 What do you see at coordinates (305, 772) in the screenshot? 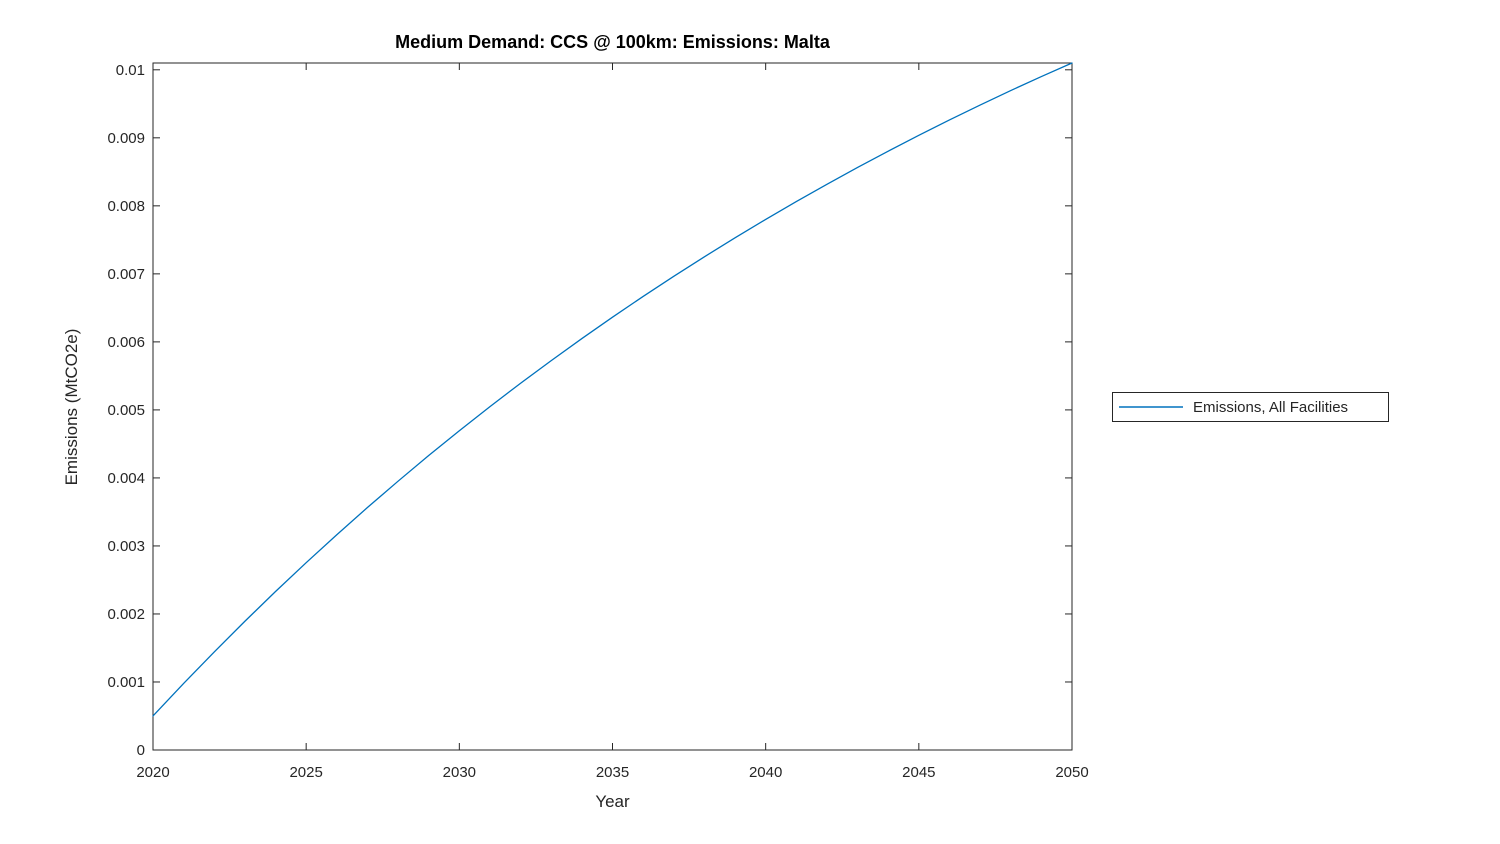
I see `x-tick-label: 2025` at bounding box center [305, 772].